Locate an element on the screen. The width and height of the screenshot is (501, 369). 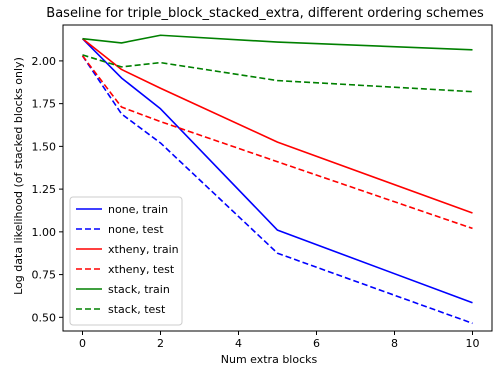
y-tick-label: 0.50 is located at coordinates (44, 317).